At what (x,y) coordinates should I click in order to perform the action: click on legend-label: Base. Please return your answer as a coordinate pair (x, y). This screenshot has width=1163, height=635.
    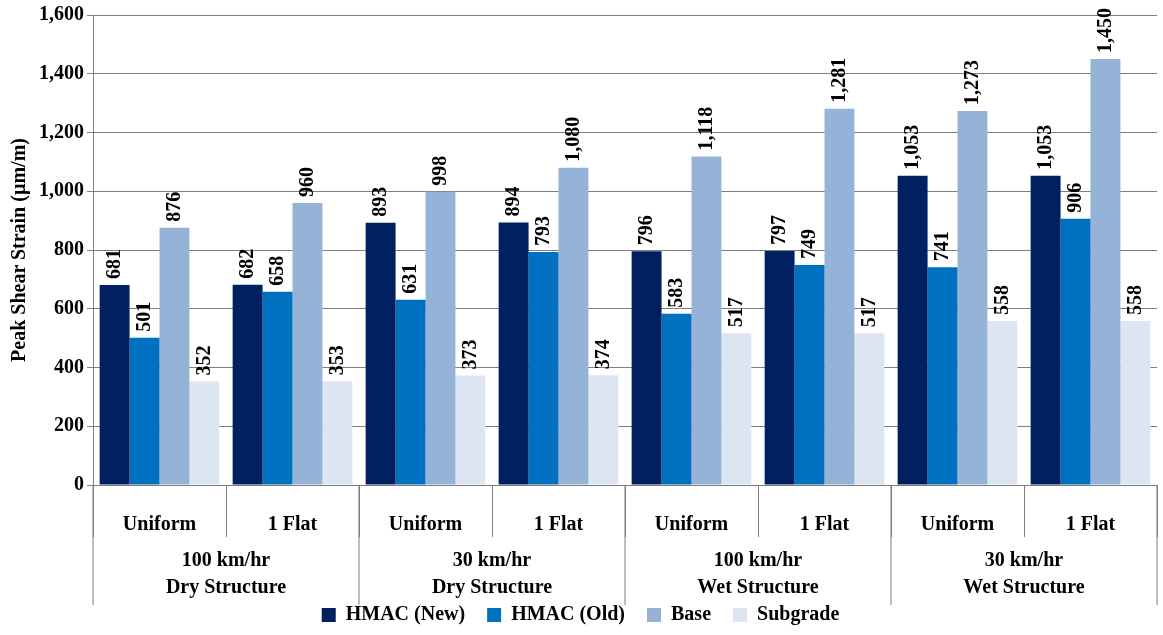
    Looking at the image, I should click on (691, 613).